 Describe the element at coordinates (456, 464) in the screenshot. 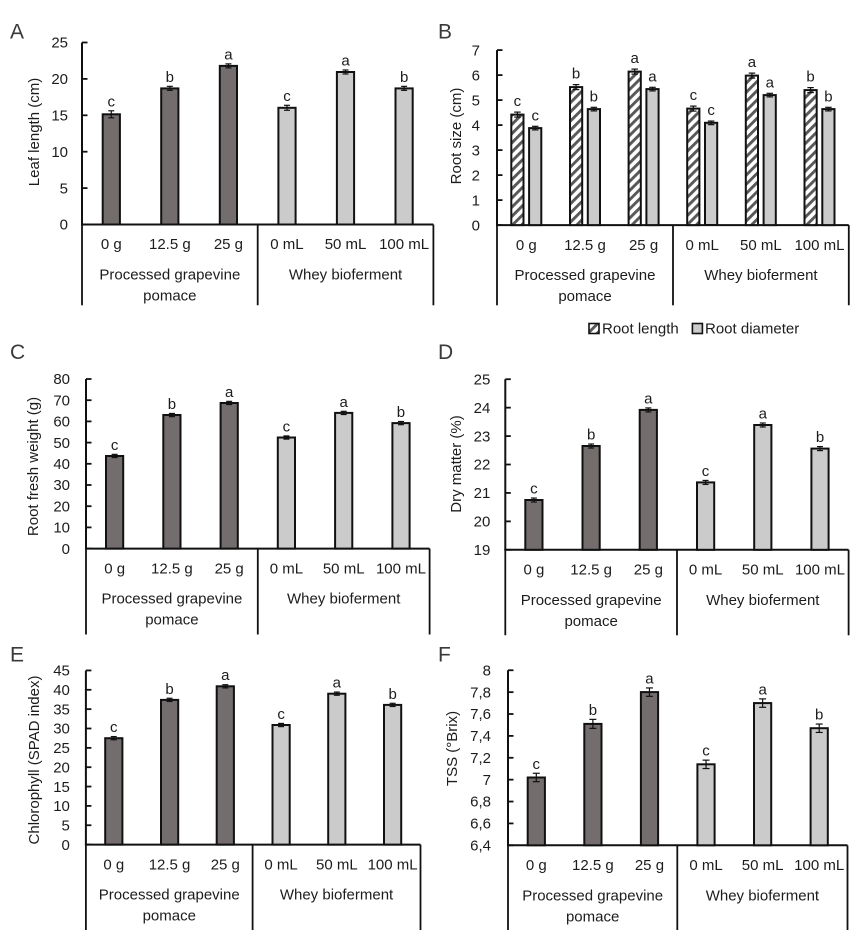

I see `svg-text: Dry matter (%)` at that location.